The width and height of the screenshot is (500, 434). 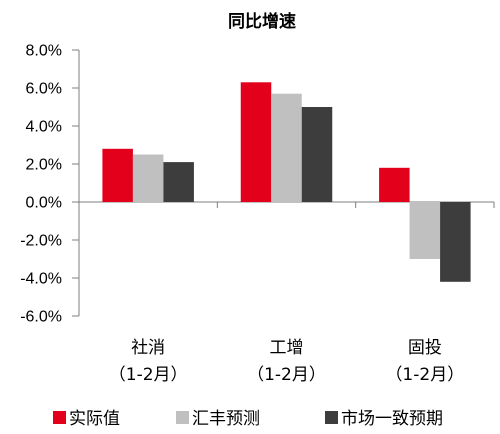 I want to click on y-tick-label: -2.0%, so click(x=41, y=241).